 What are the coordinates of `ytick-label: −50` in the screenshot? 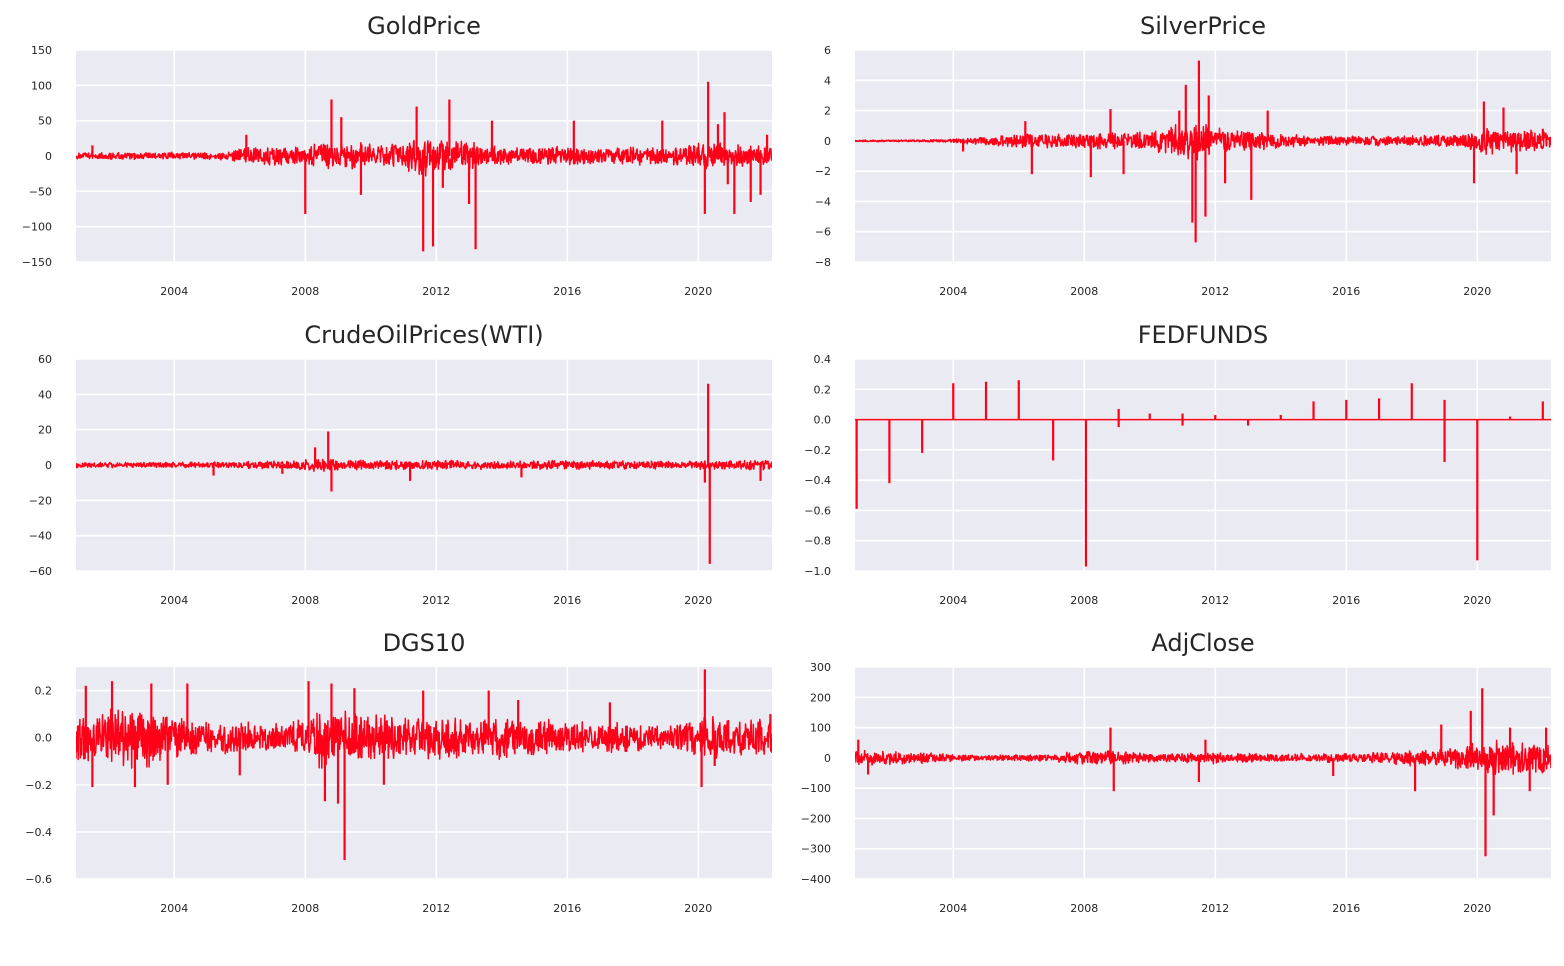 It's located at (40, 191).